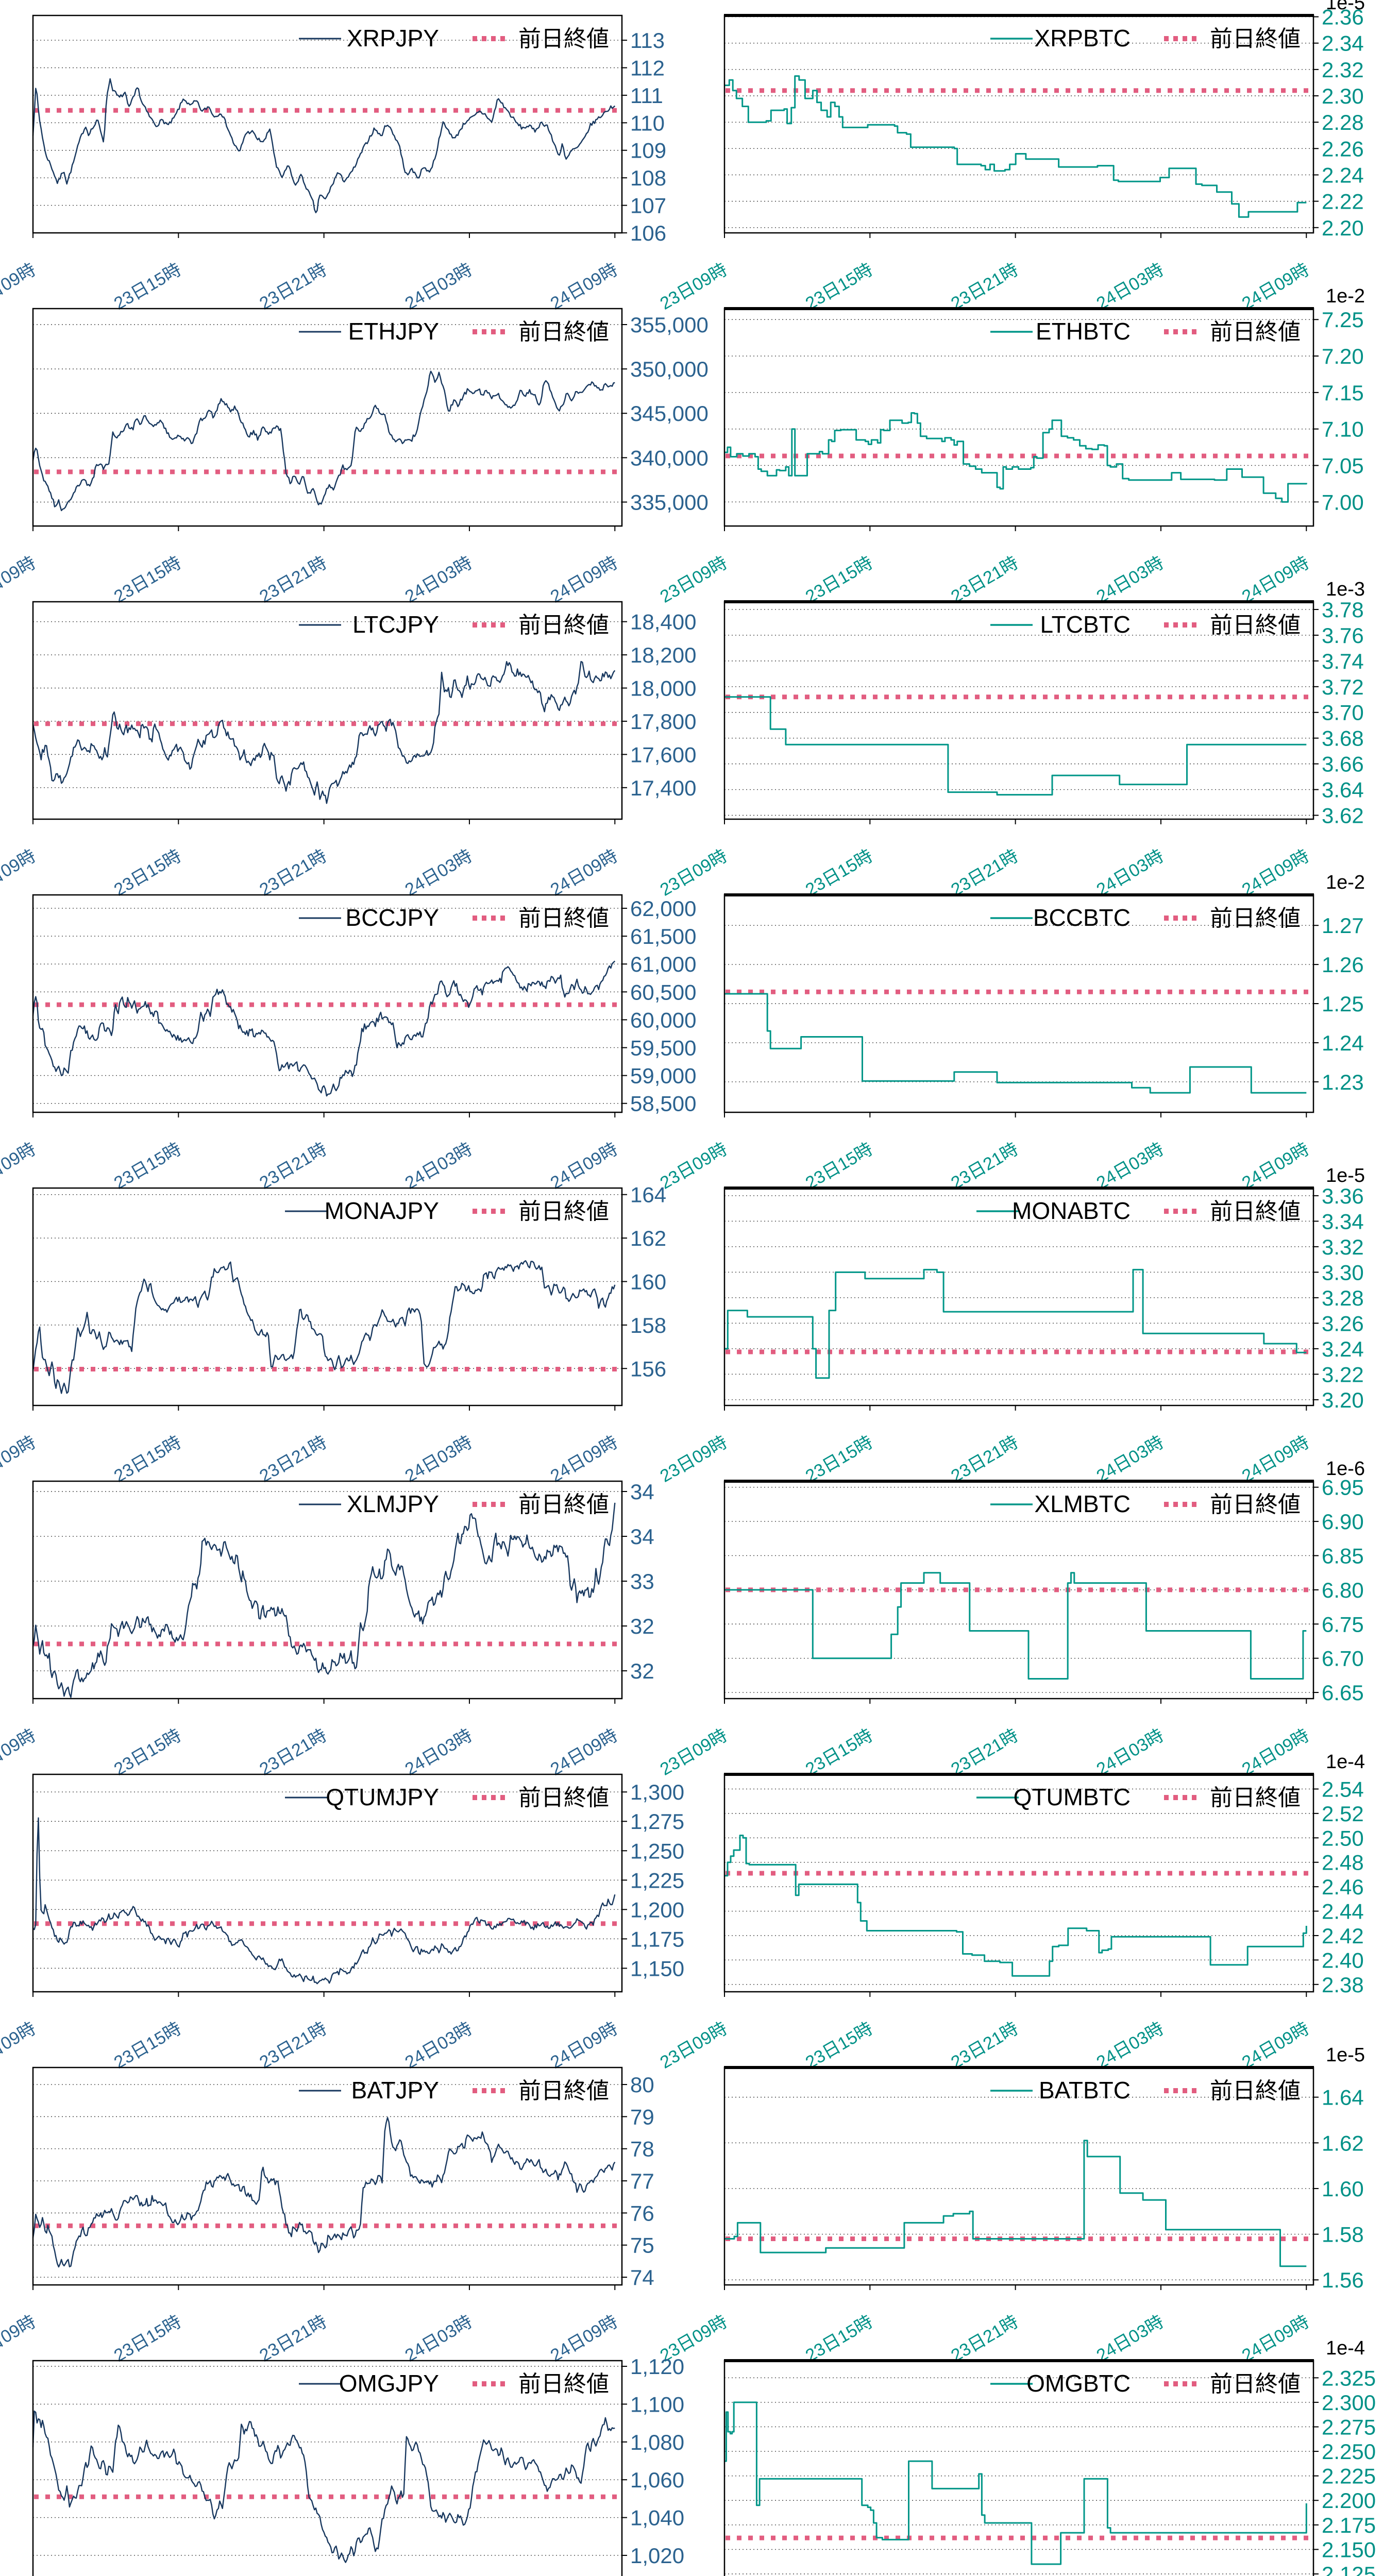 This screenshot has height=2576, width=1383. Describe the element at coordinates (657, 2556) in the screenshot. I see `y-tick-label: 1,020` at that location.